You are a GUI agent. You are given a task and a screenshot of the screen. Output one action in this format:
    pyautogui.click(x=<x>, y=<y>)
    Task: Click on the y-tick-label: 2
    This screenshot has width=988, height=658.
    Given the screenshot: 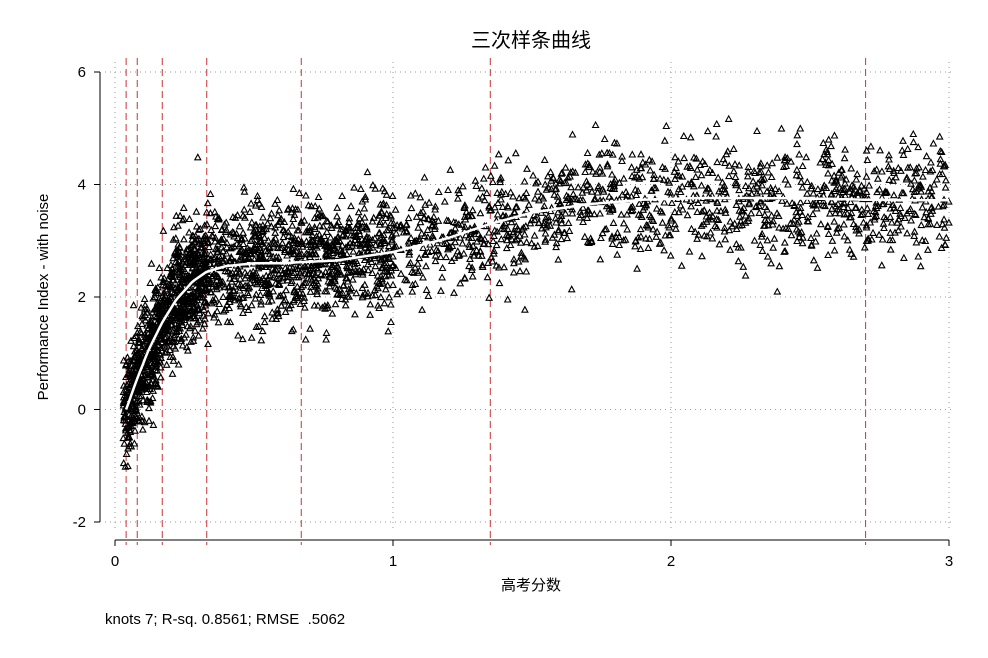 What is the action you would take?
    pyautogui.click(x=82, y=297)
    